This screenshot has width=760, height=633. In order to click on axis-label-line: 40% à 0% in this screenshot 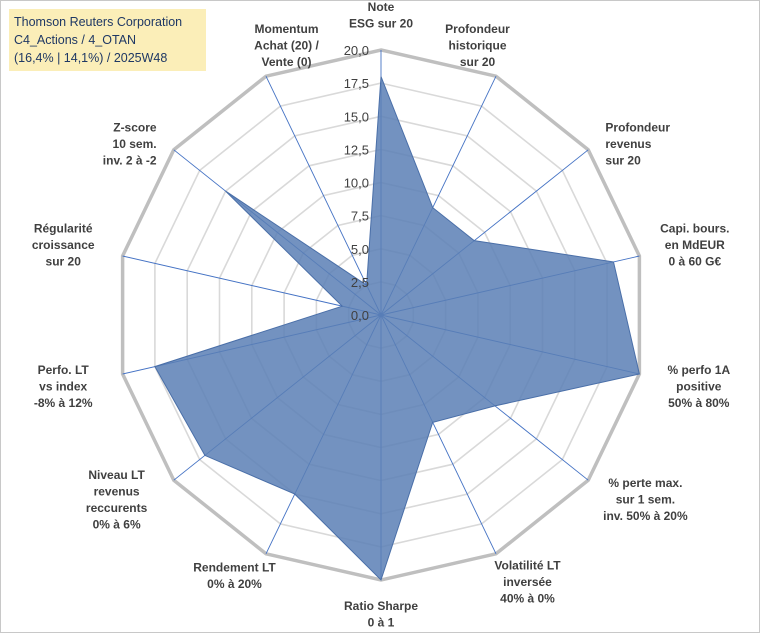, I will do `click(527, 599)`.